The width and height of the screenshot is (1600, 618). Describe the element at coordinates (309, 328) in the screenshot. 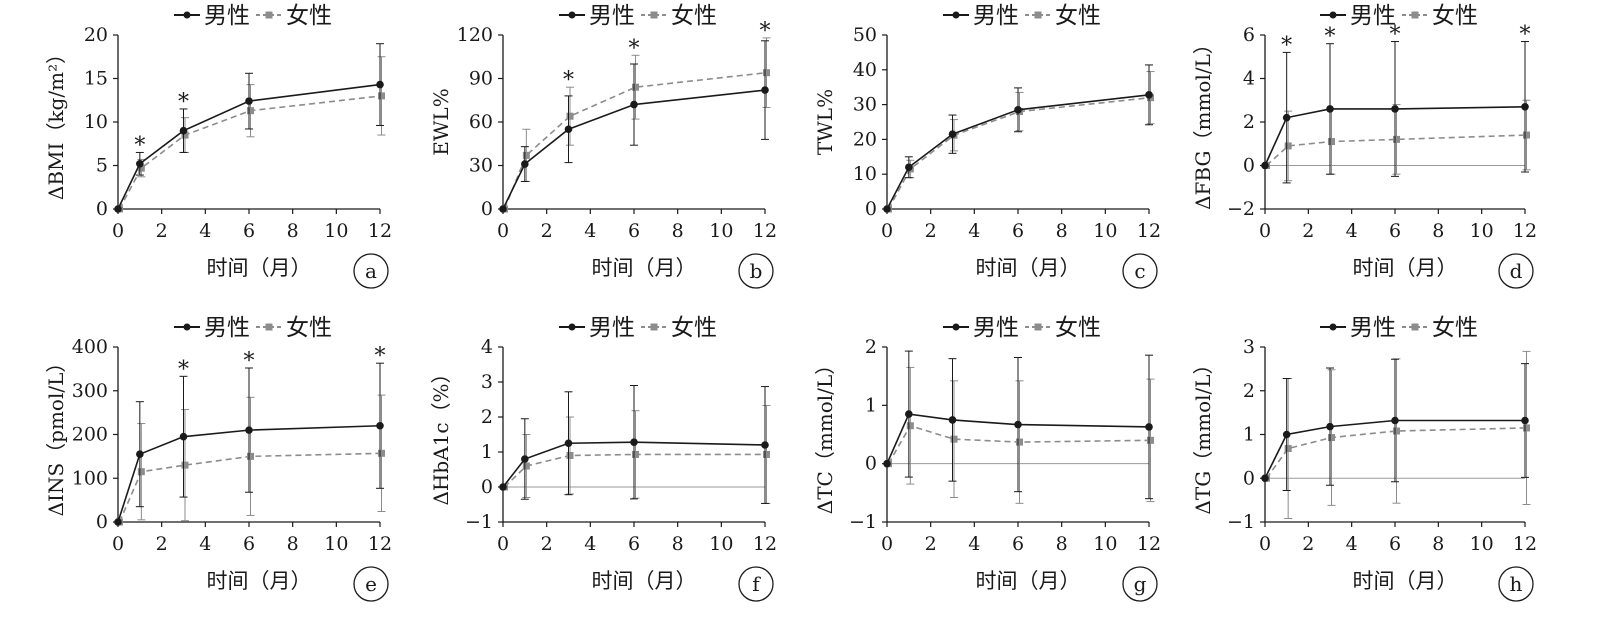

I see `legend-label-female: 女性` at that location.